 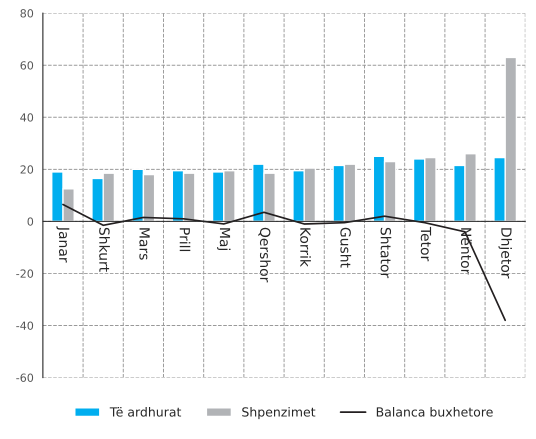 I want to click on x-tick-label: Gusht, so click(x=346, y=248).